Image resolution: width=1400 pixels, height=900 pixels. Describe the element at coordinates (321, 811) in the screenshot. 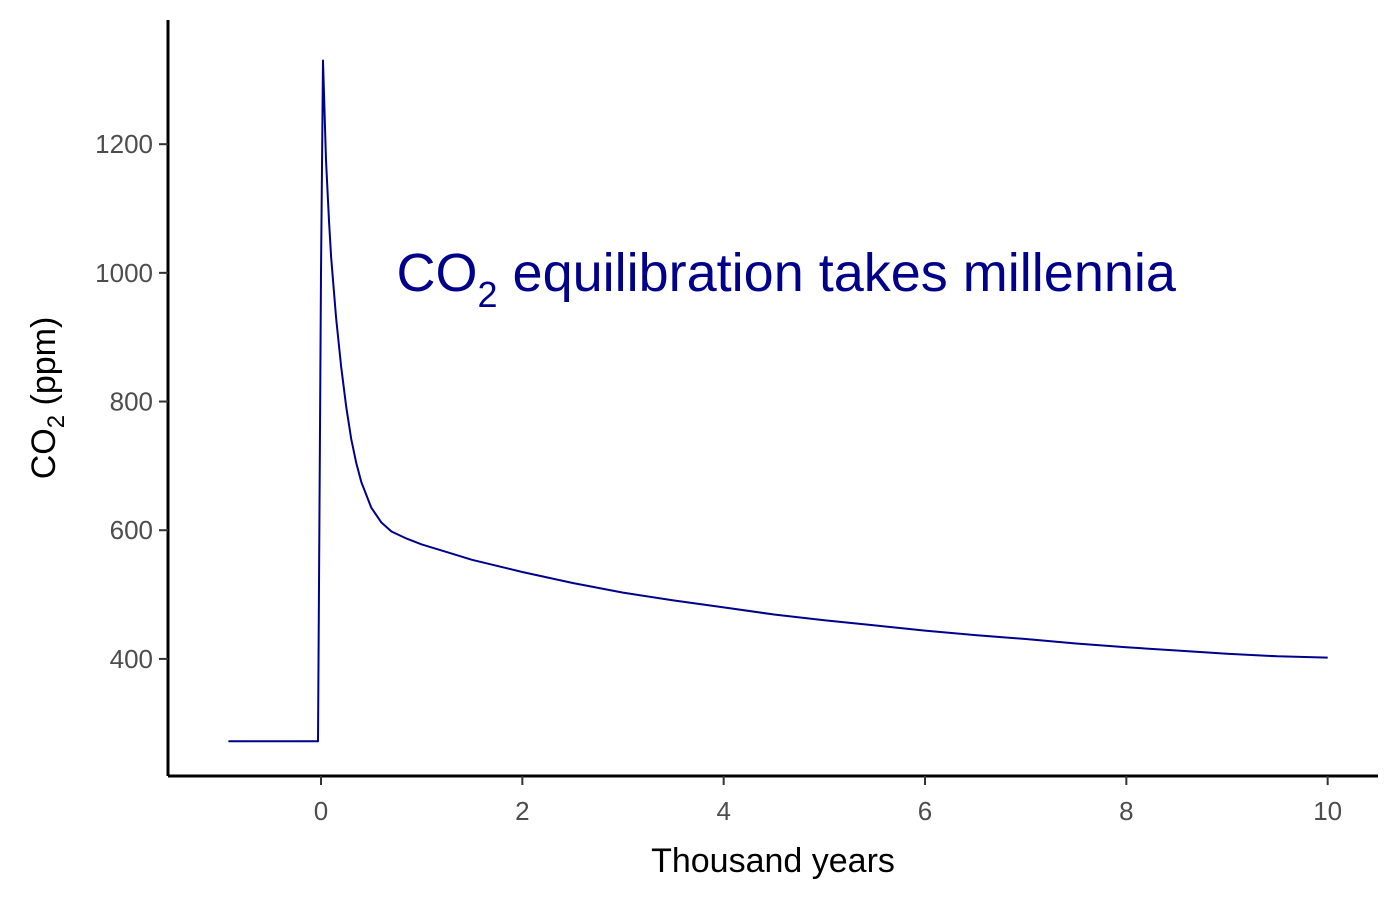

I see `x-tick-label: 0` at that location.